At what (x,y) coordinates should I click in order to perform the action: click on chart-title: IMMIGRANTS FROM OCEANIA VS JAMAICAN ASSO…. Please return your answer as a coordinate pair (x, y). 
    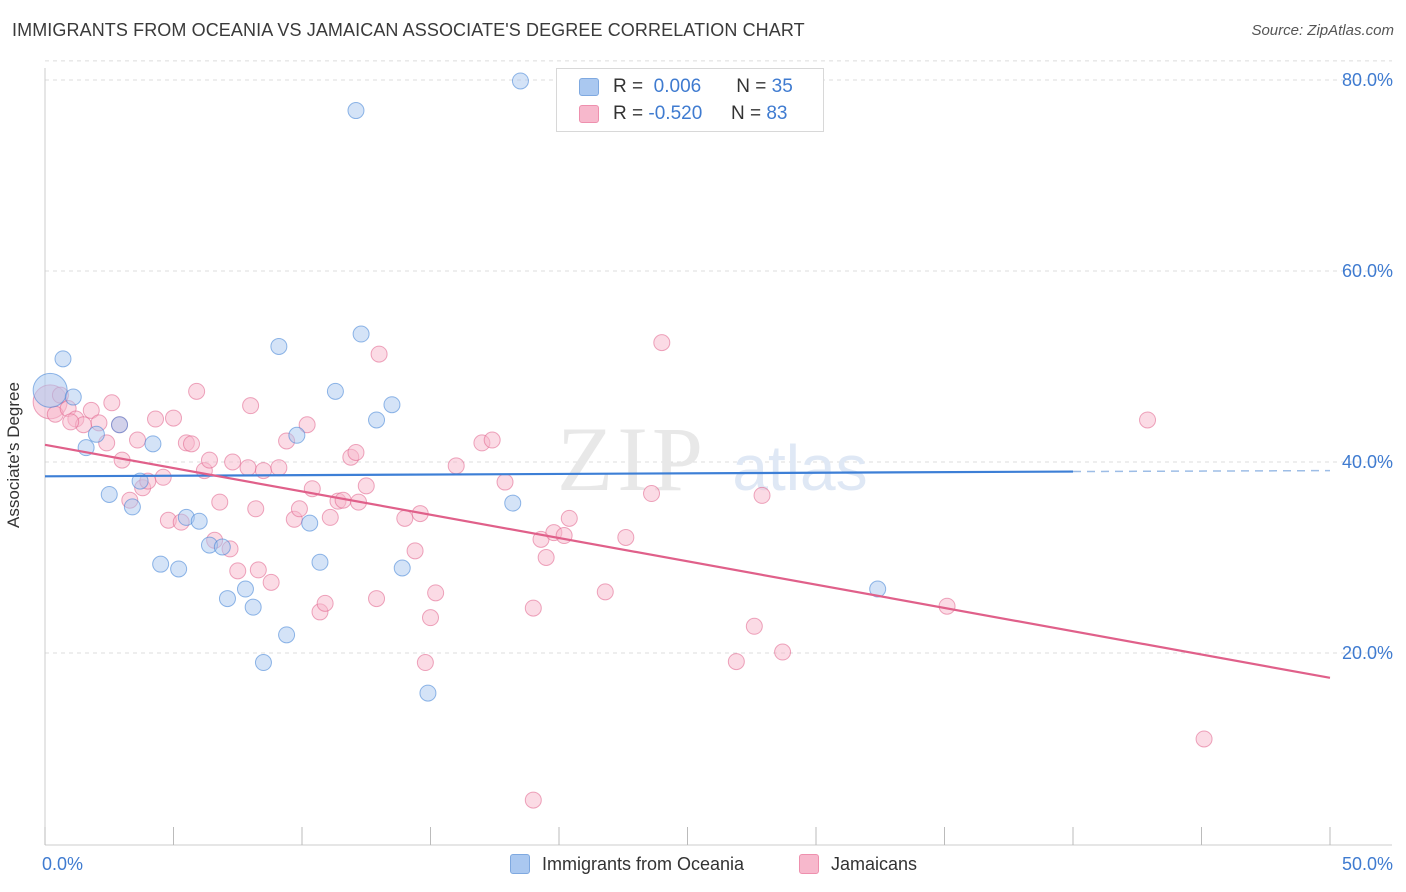
    Looking at the image, I should click on (408, 30).